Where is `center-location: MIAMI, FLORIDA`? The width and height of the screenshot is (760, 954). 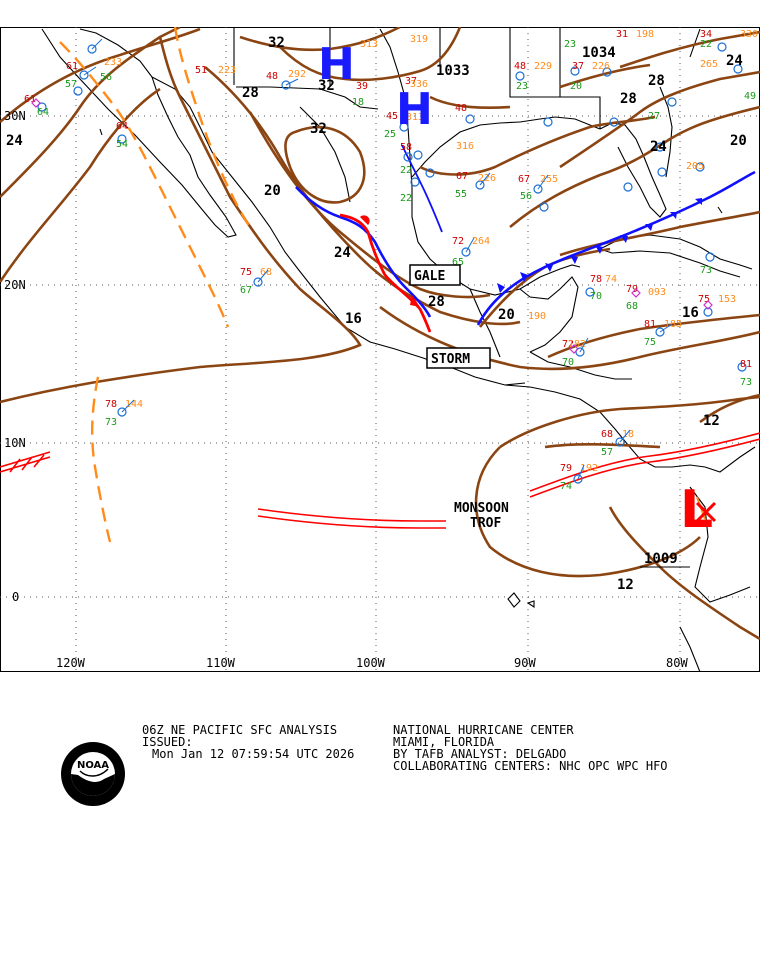 center-location: MIAMI, FLORIDA is located at coordinates (444, 742).